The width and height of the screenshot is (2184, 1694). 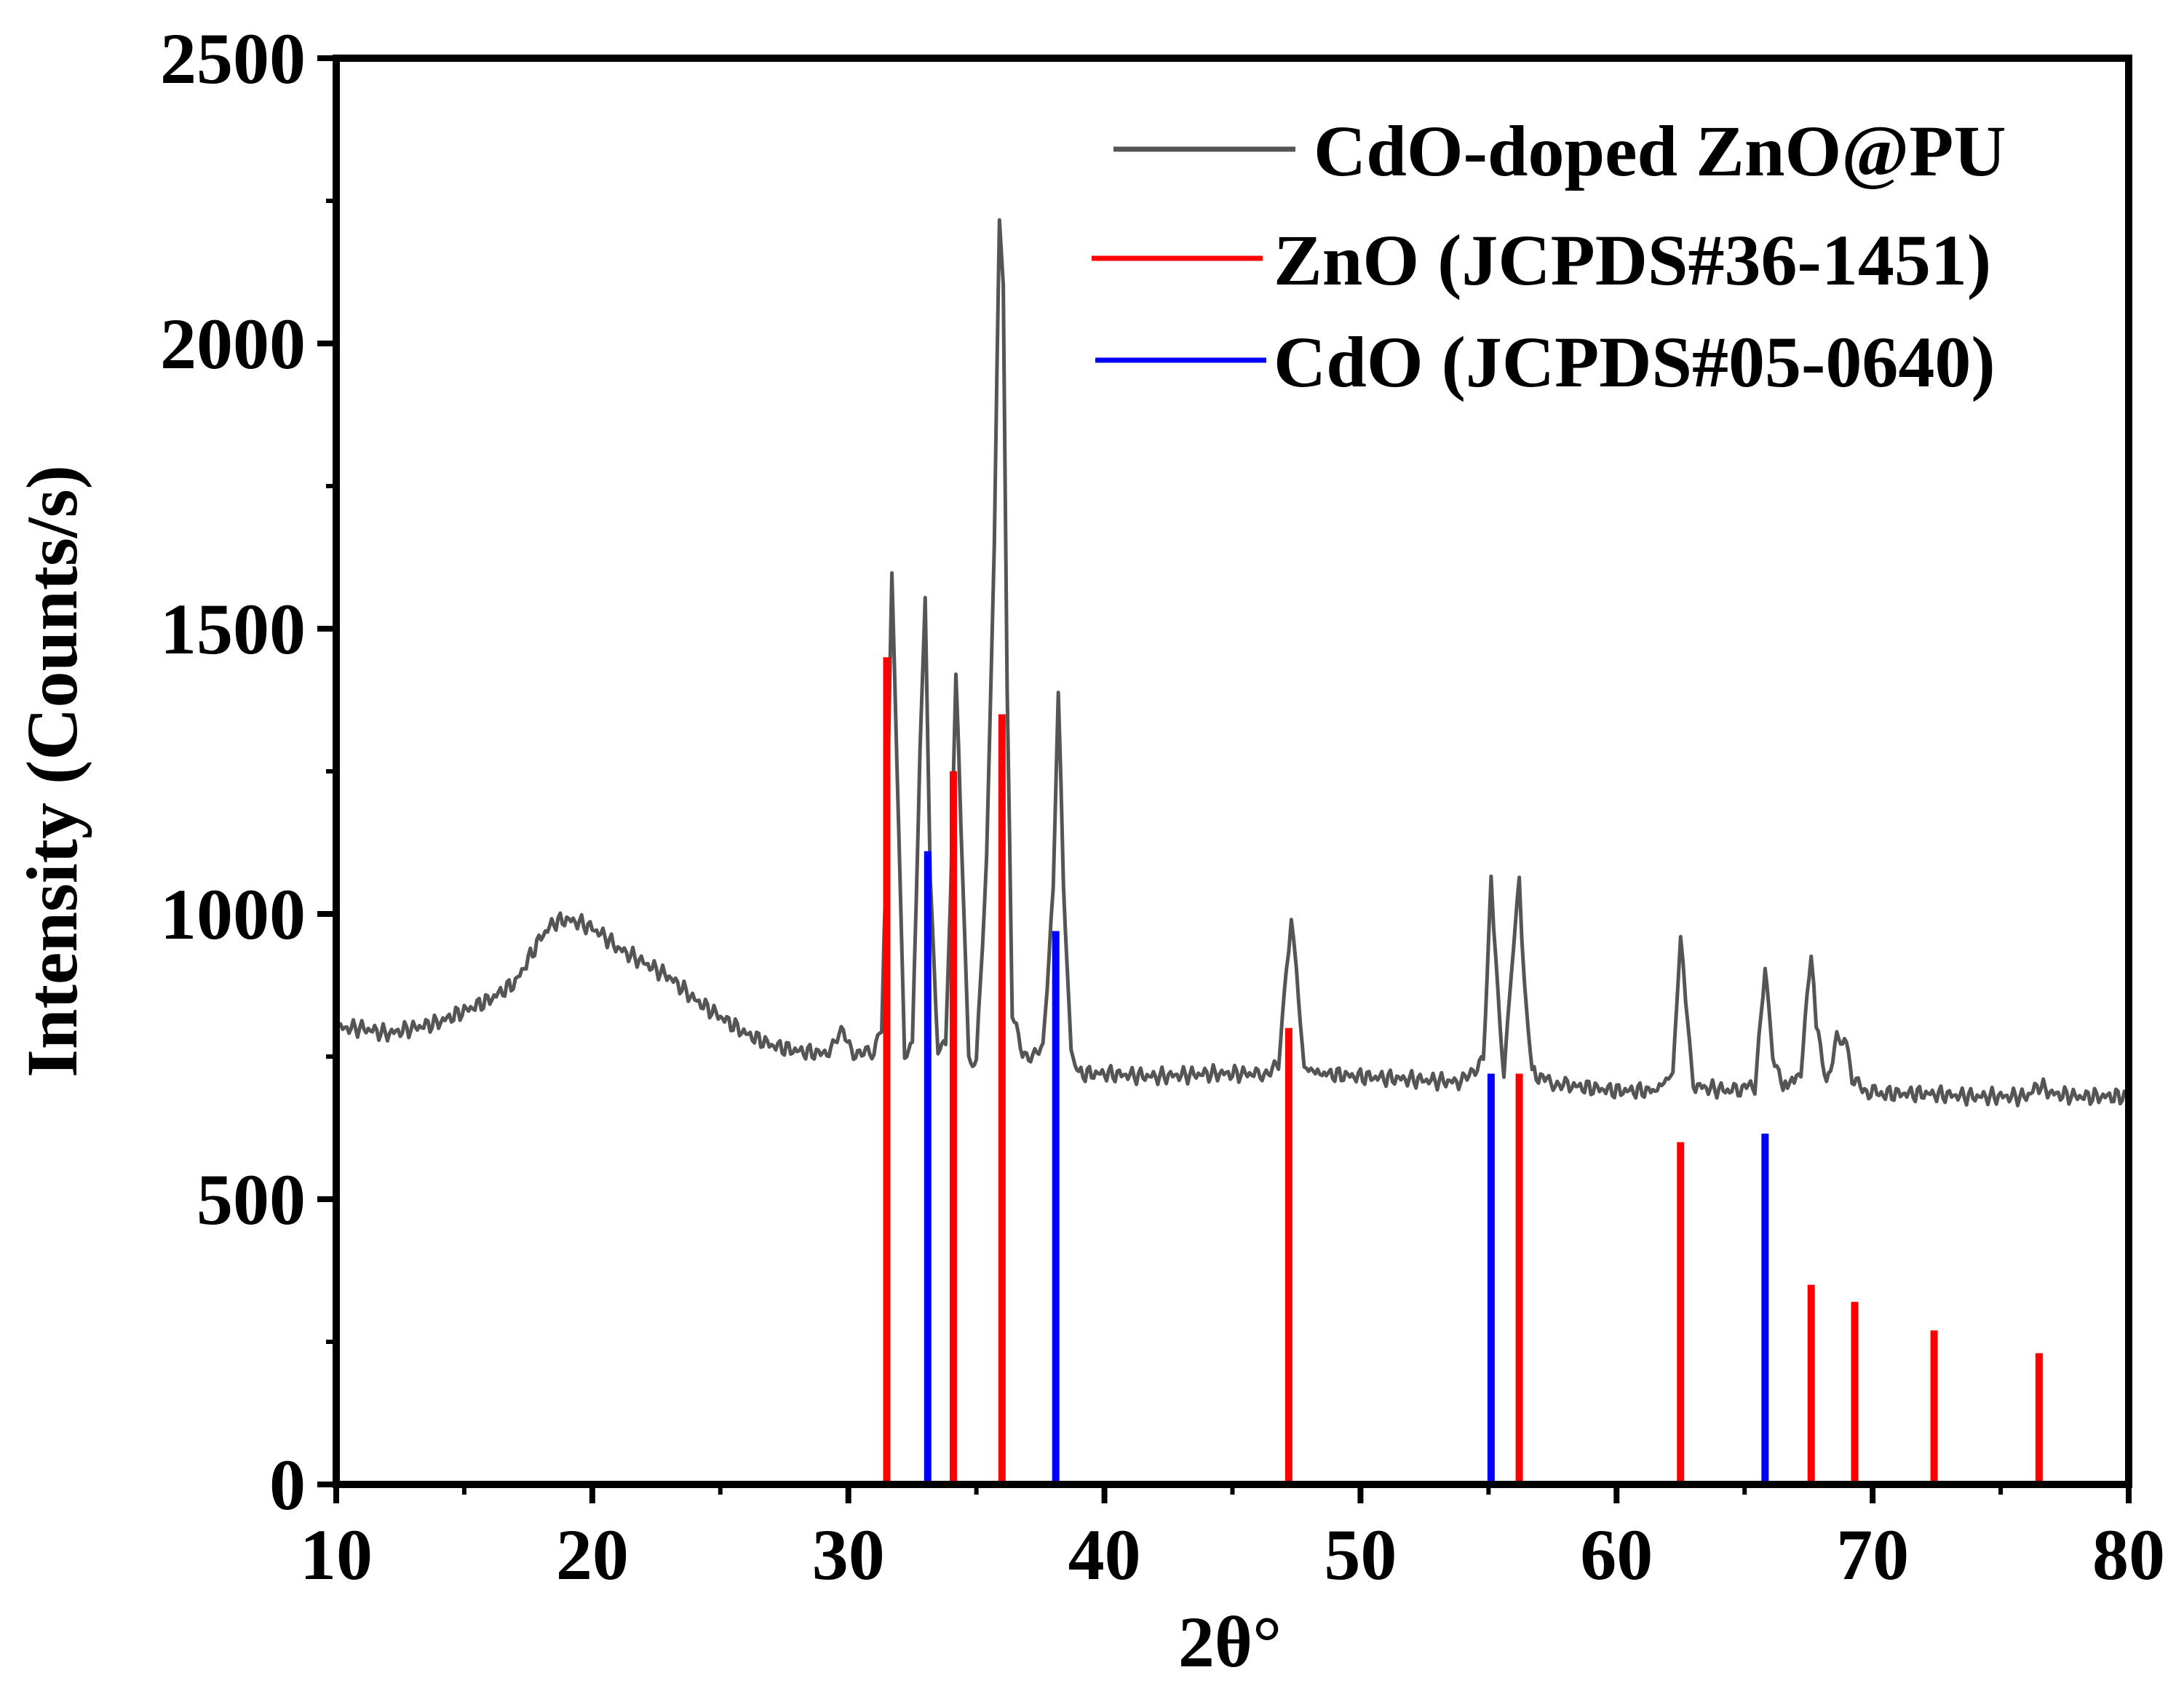 I want to click on x-tick-label: 20, so click(x=593, y=1554).